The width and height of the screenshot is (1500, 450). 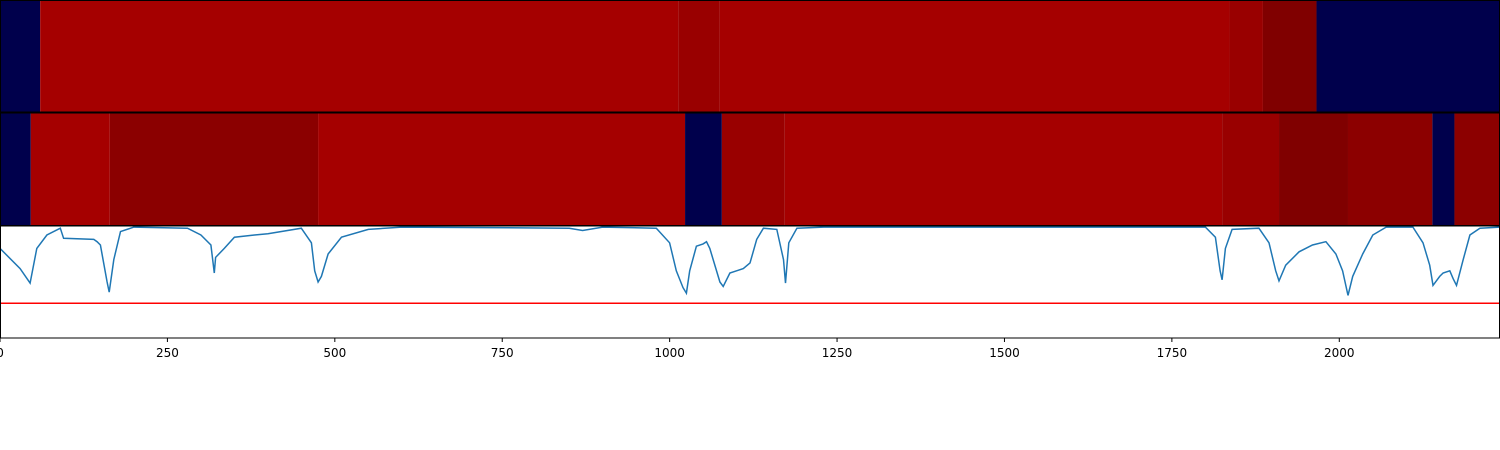 I want to click on x-tick-label: 1000, so click(x=669, y=353).